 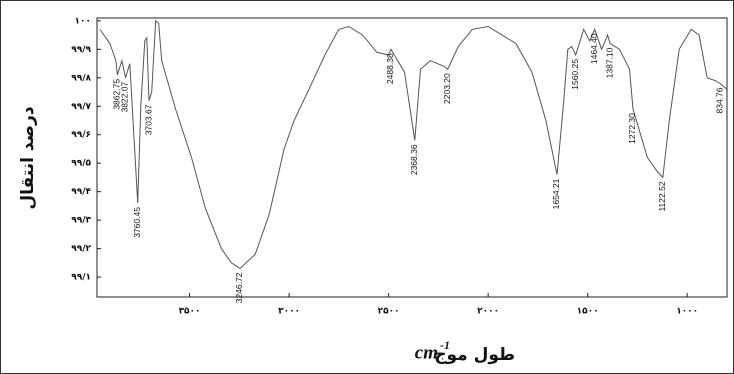 I want to click on x-tick-label: ۱۵۰۰, so click(x=588, y=312).